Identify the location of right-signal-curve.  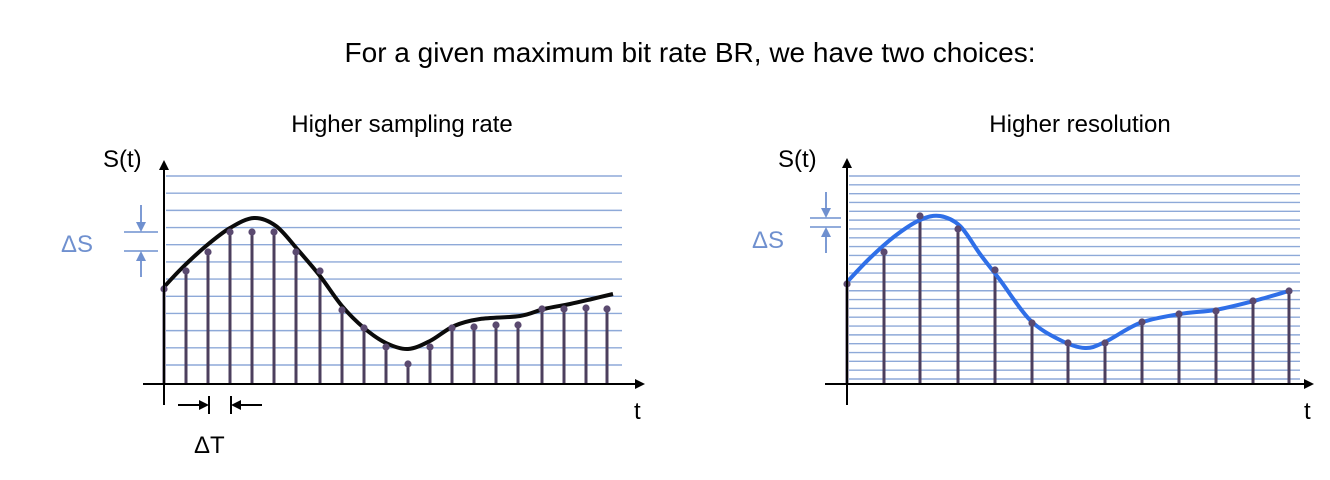
(1067, 282).